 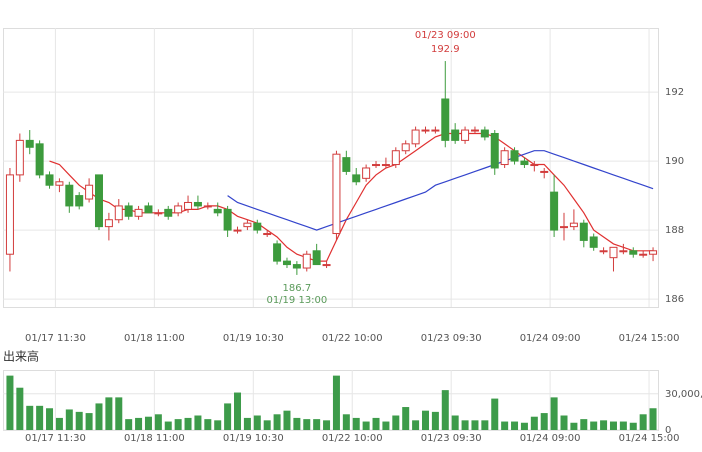 I want to click on volume-title: 出来高, so click(x=21, y=356).